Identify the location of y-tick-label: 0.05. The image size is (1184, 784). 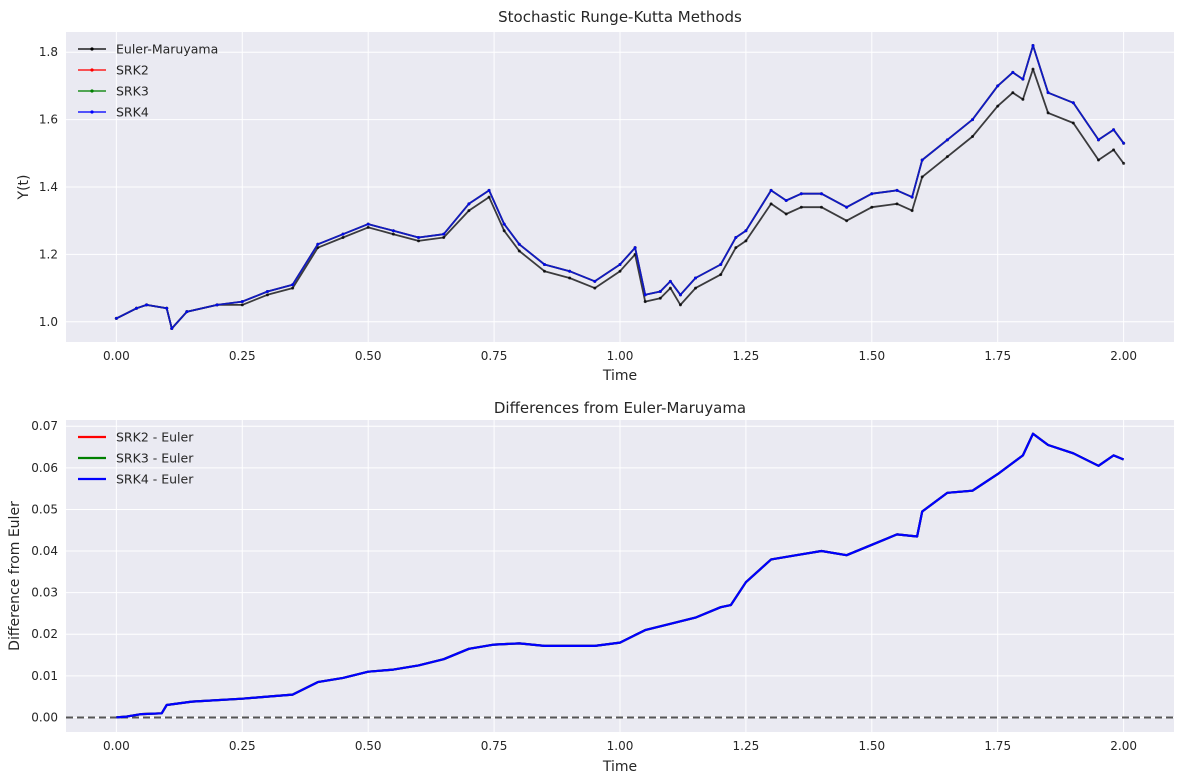
(44, 509).